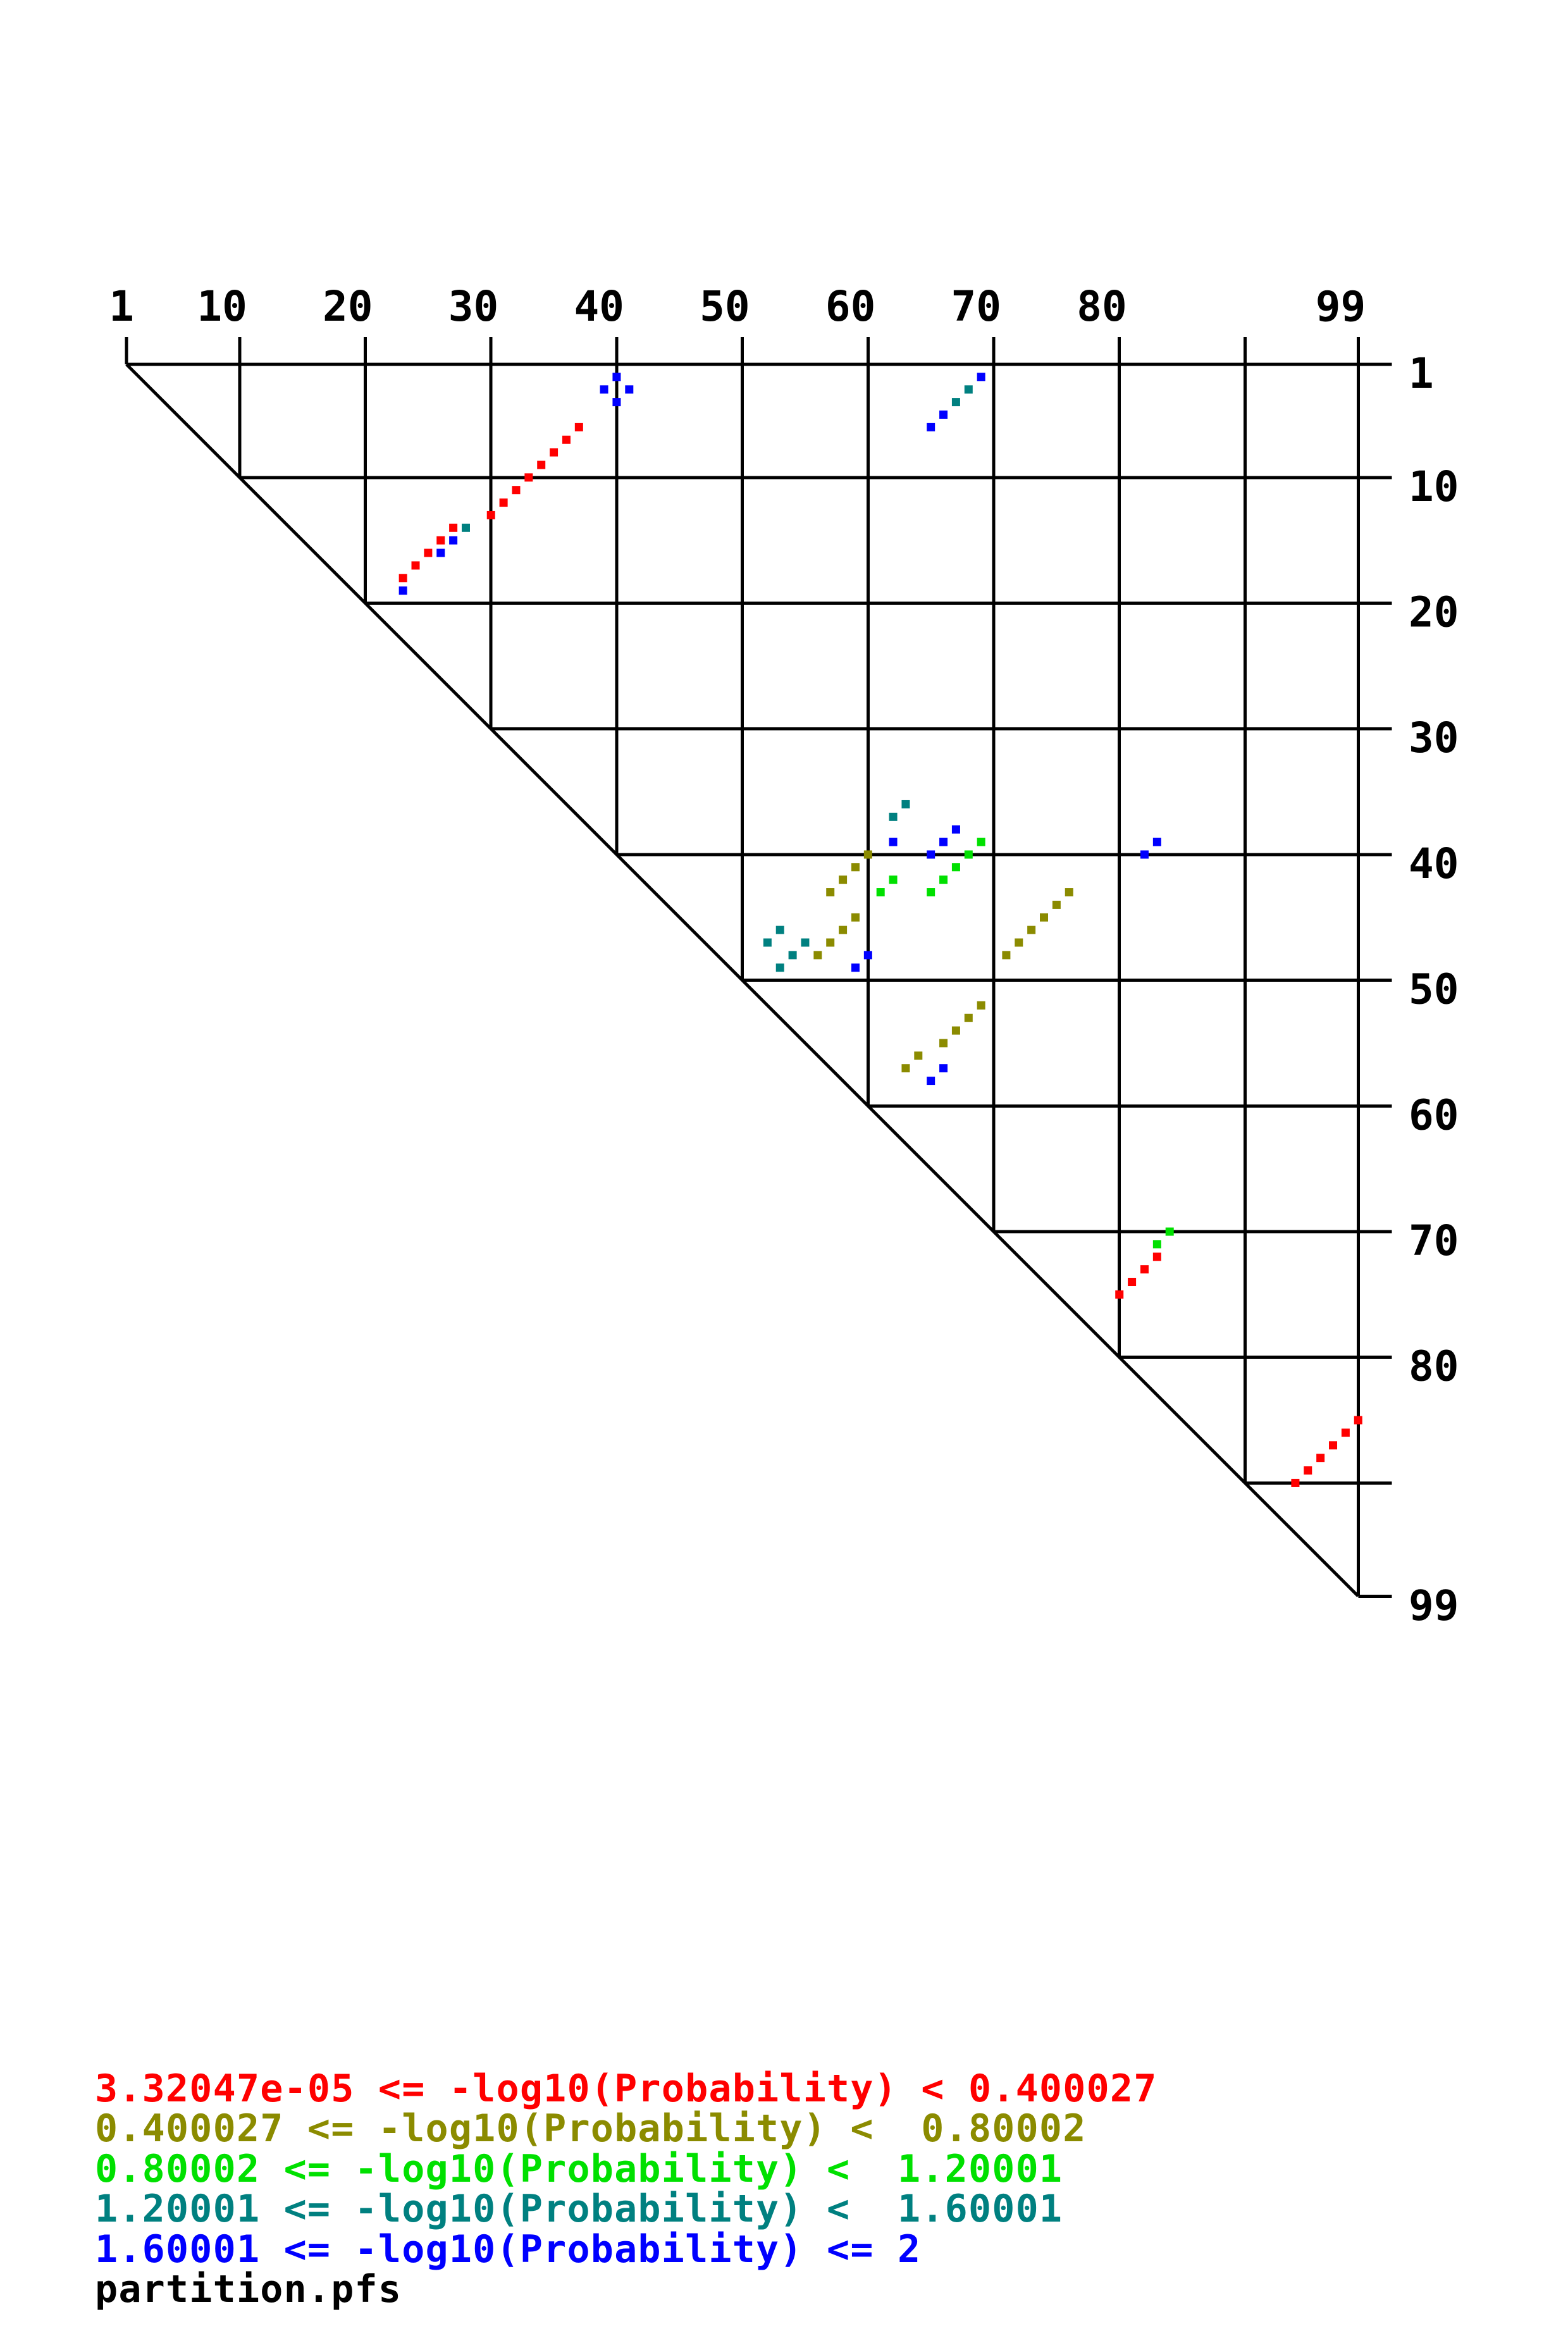 Image resolution: width=1568 pixels, height=2350 pixels. What do you see at coordinates (850, 306) in the screenshot?
I see `x-tick-label-60: 60` at bounding box center [850, 306].